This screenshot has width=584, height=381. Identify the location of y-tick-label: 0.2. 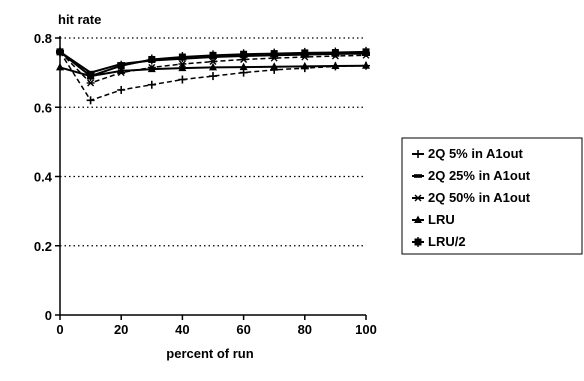
(43, 246).